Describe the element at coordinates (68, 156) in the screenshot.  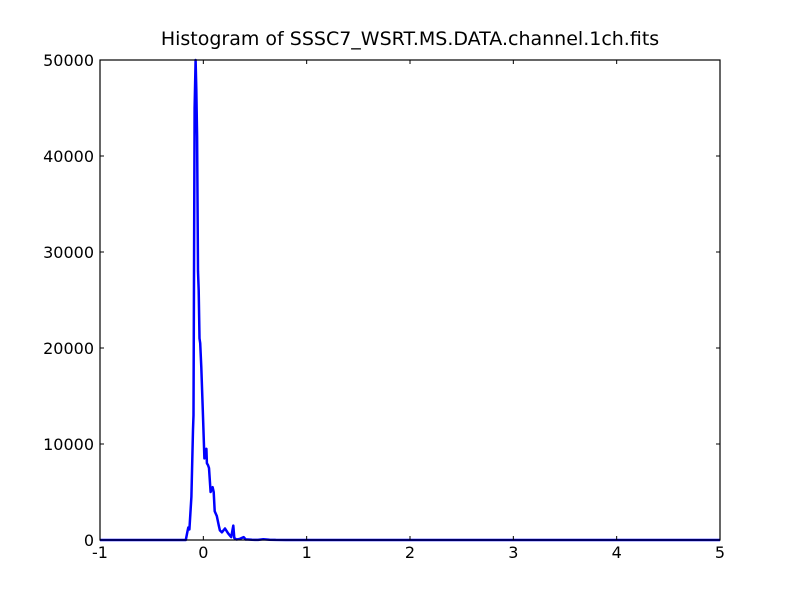
I see `y-tick-label: 40000` at that location.